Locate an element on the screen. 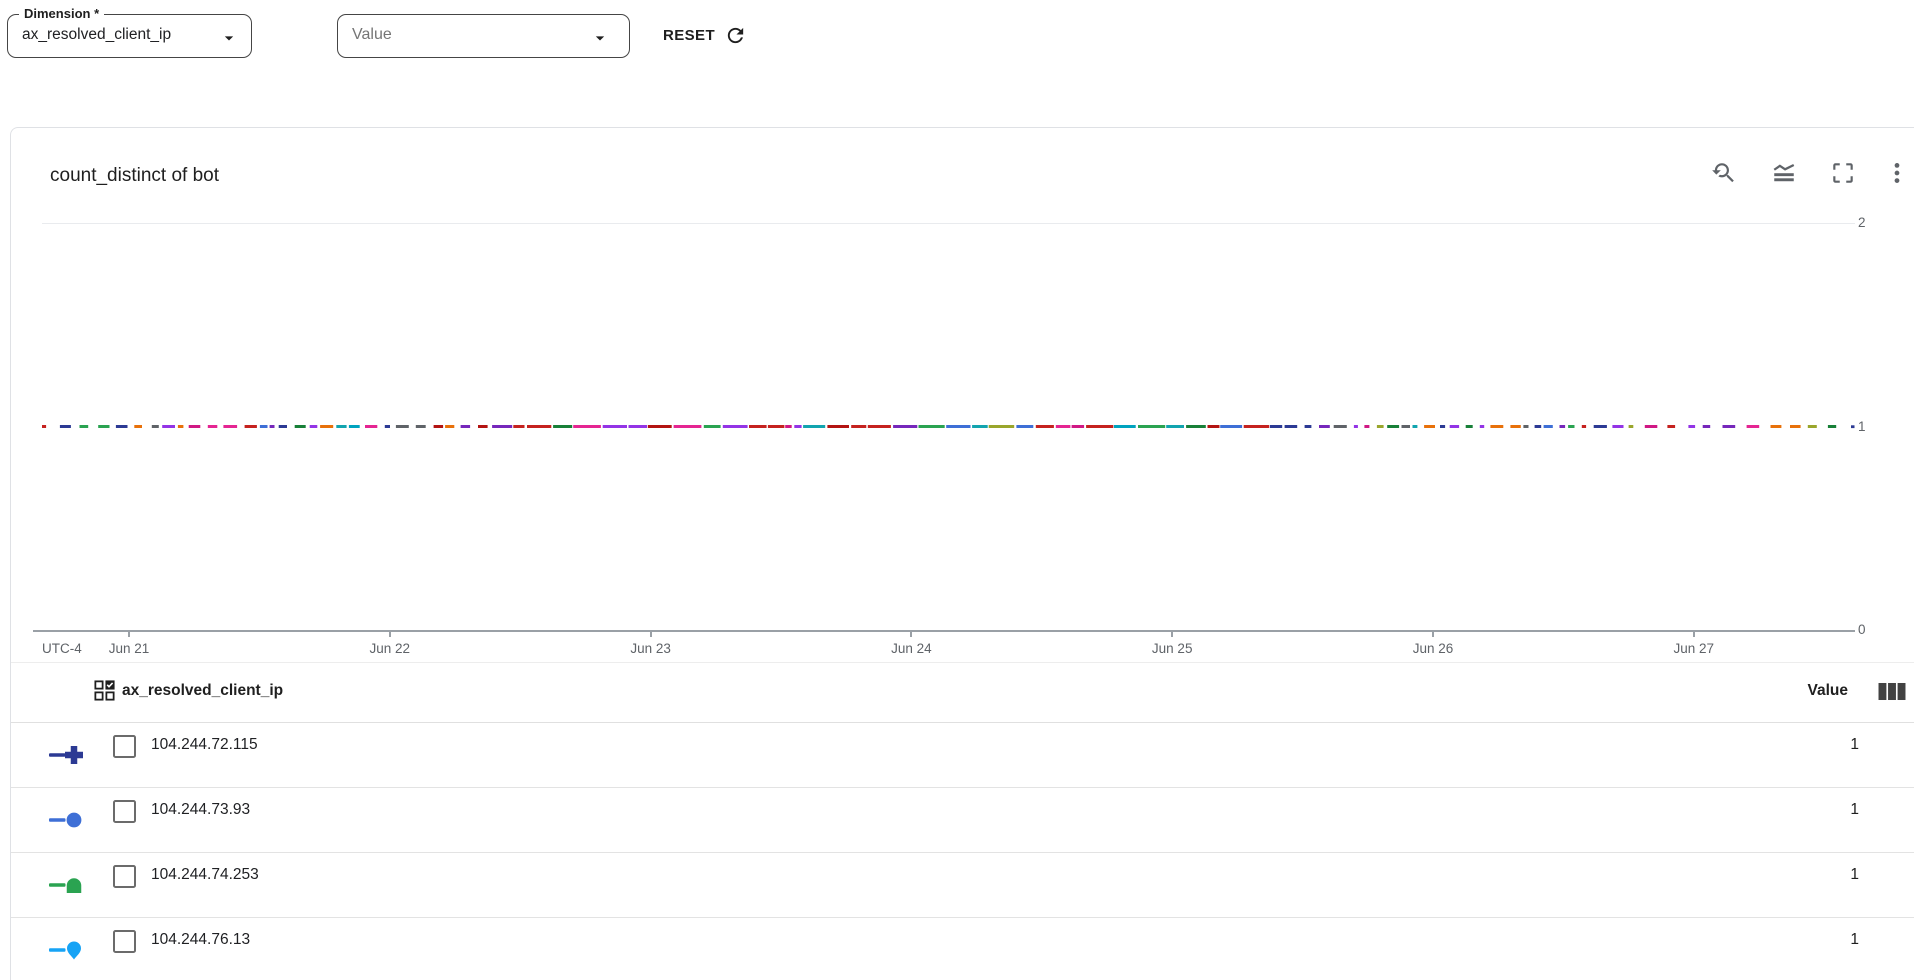 Image resolution: width=1914 pixels, height=980 pixels. table-row: 104.244.73.93 1 is located at coordinates (962, 820).